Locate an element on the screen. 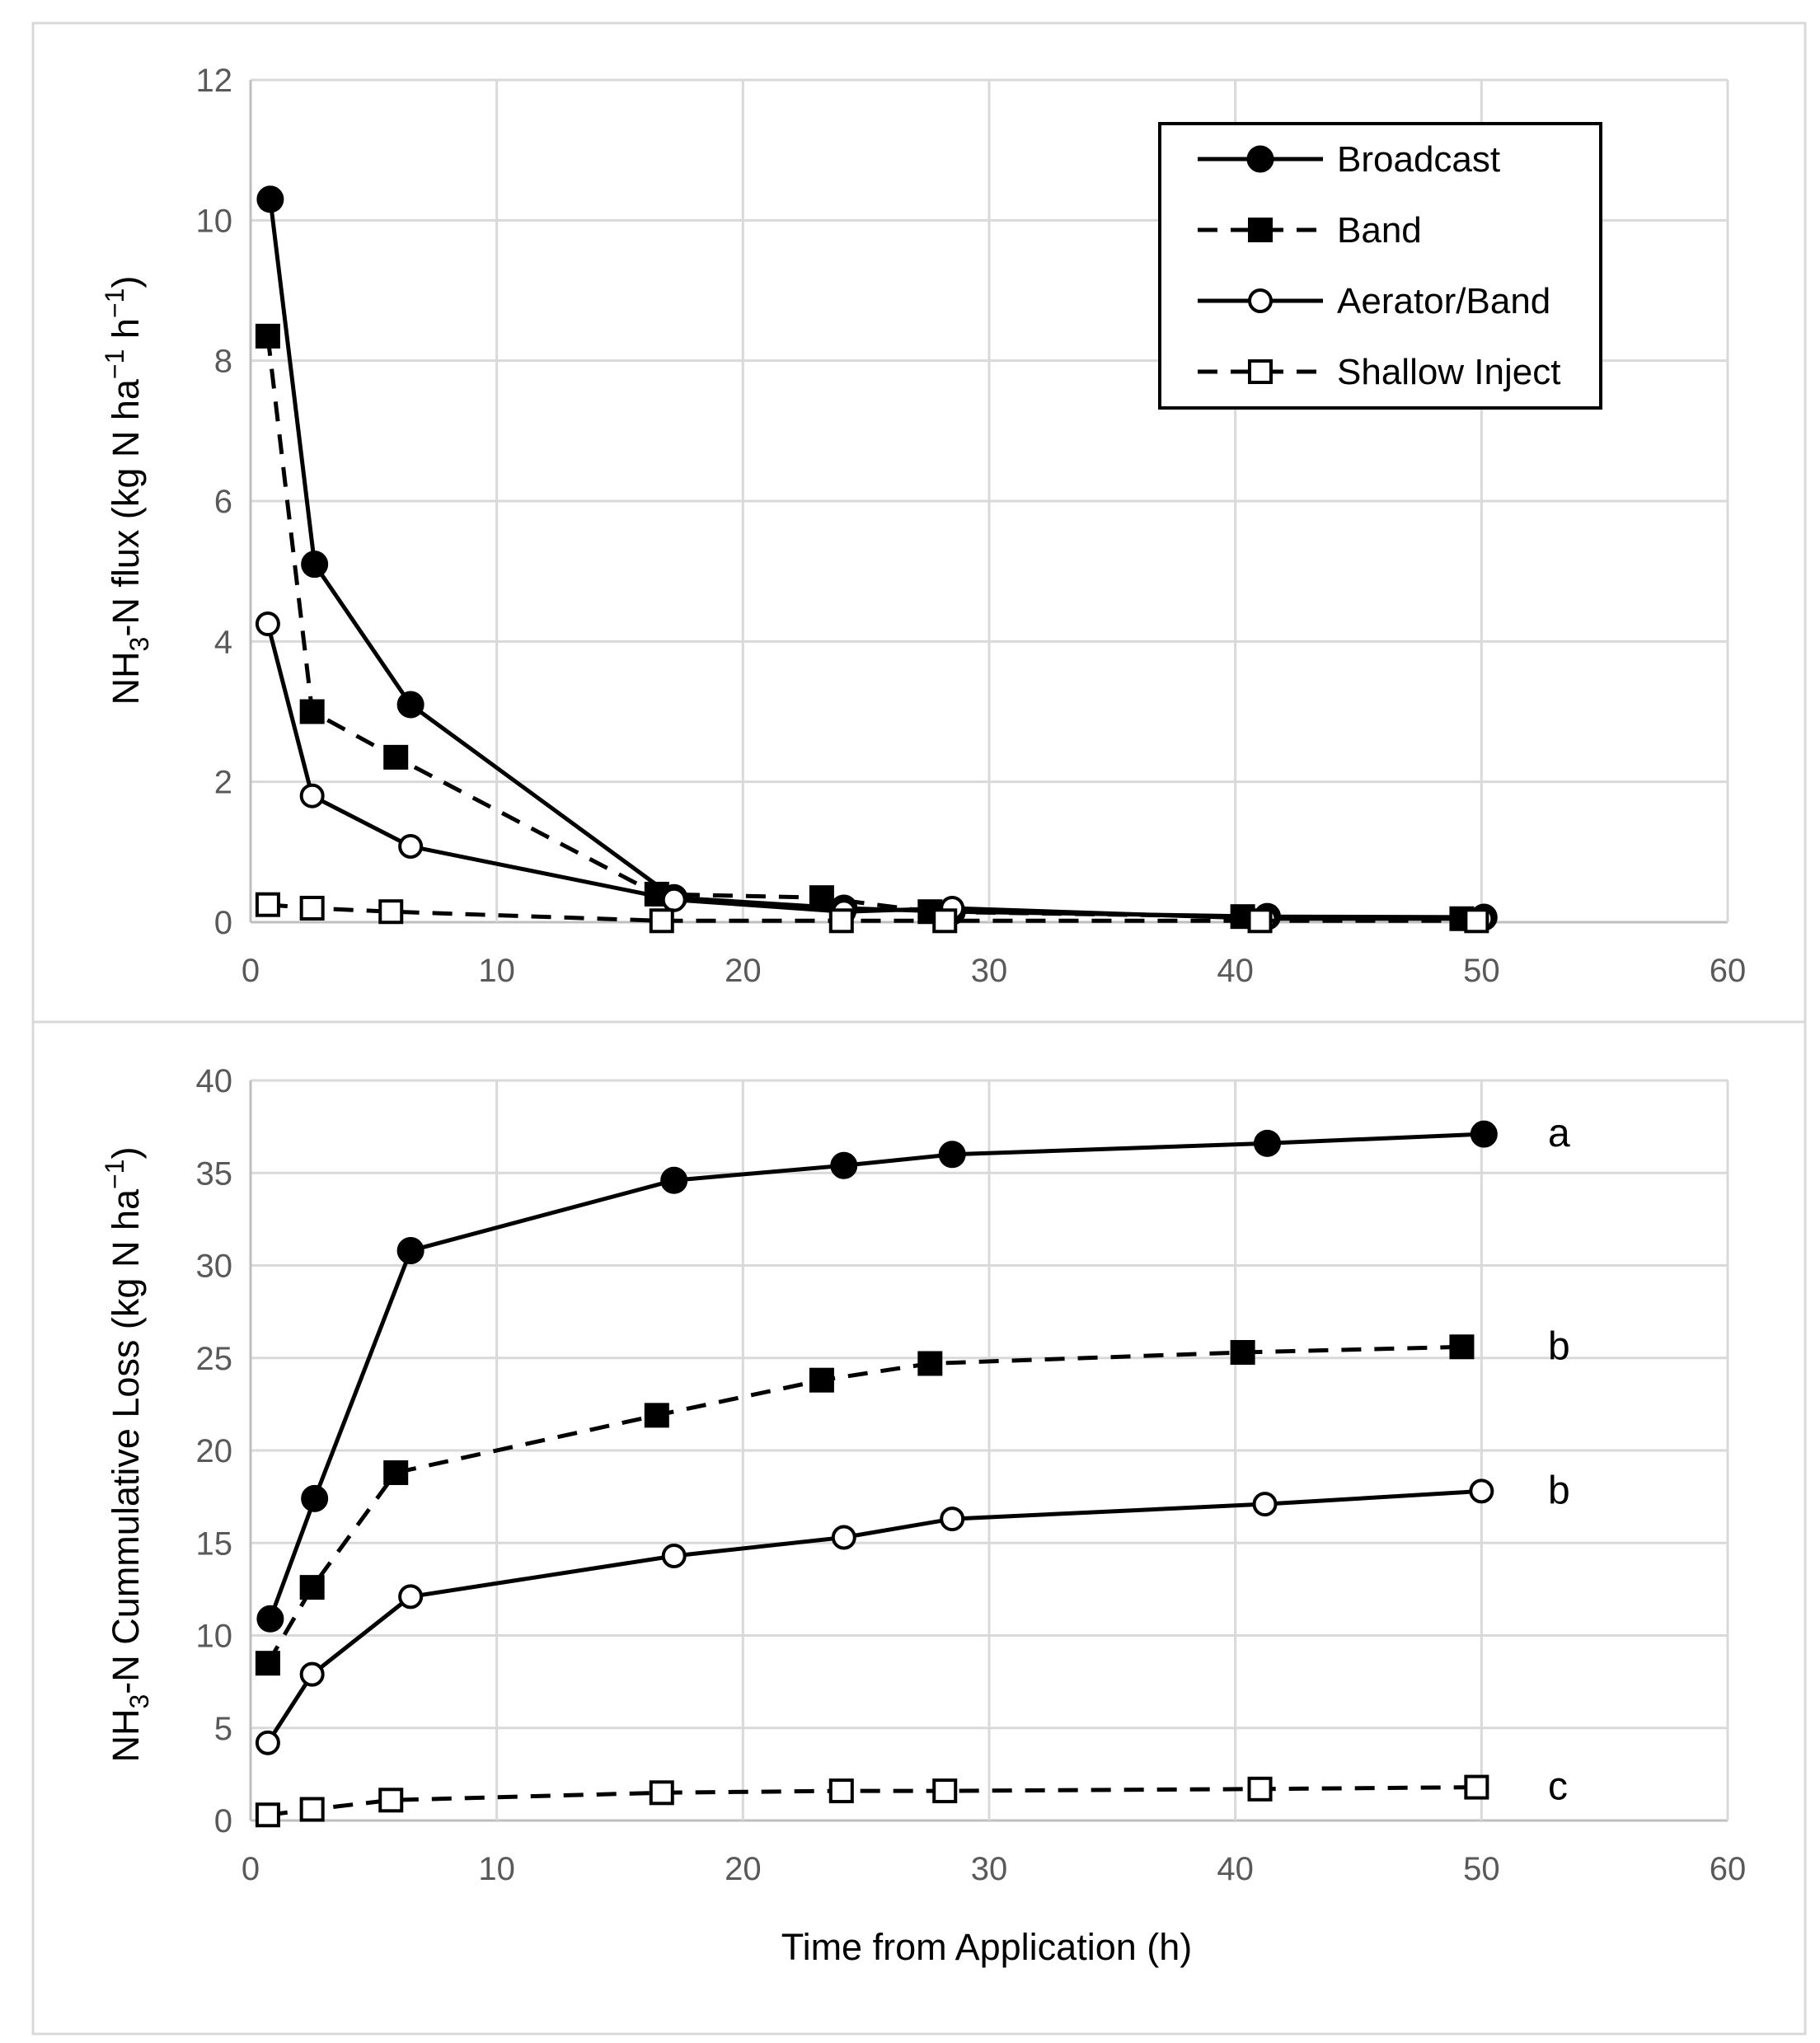  flux-x-tick-label: 0 is located at coordinates (251, 971).